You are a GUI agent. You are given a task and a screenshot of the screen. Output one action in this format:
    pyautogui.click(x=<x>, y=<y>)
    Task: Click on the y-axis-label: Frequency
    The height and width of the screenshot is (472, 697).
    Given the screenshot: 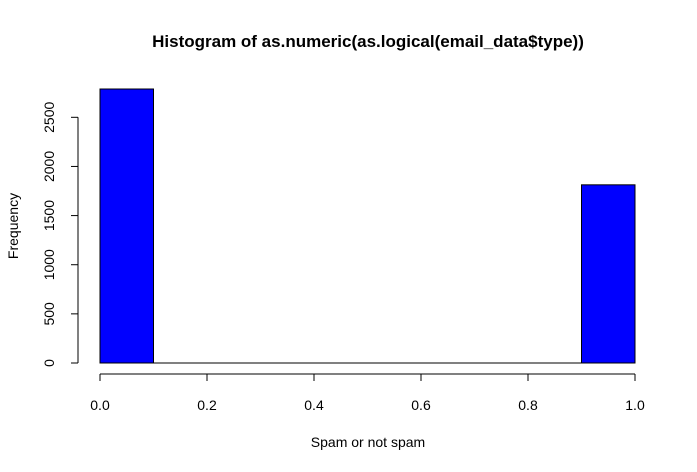 What is the action you would take?
    pyautogui.click(x=13, y=226)
    